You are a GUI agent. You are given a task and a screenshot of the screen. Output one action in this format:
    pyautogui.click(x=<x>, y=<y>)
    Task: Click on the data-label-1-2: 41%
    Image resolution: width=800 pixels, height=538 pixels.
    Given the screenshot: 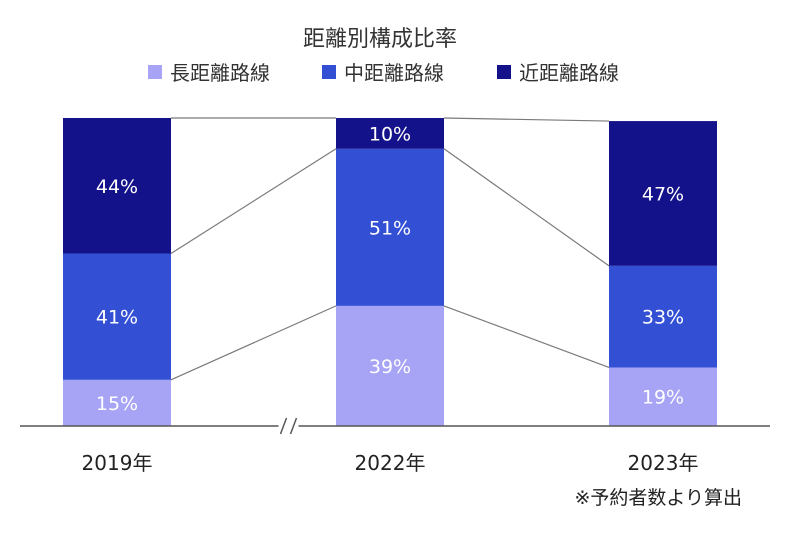 What is the action you would take?
    pyautogui.click(x=117, y=318)
    